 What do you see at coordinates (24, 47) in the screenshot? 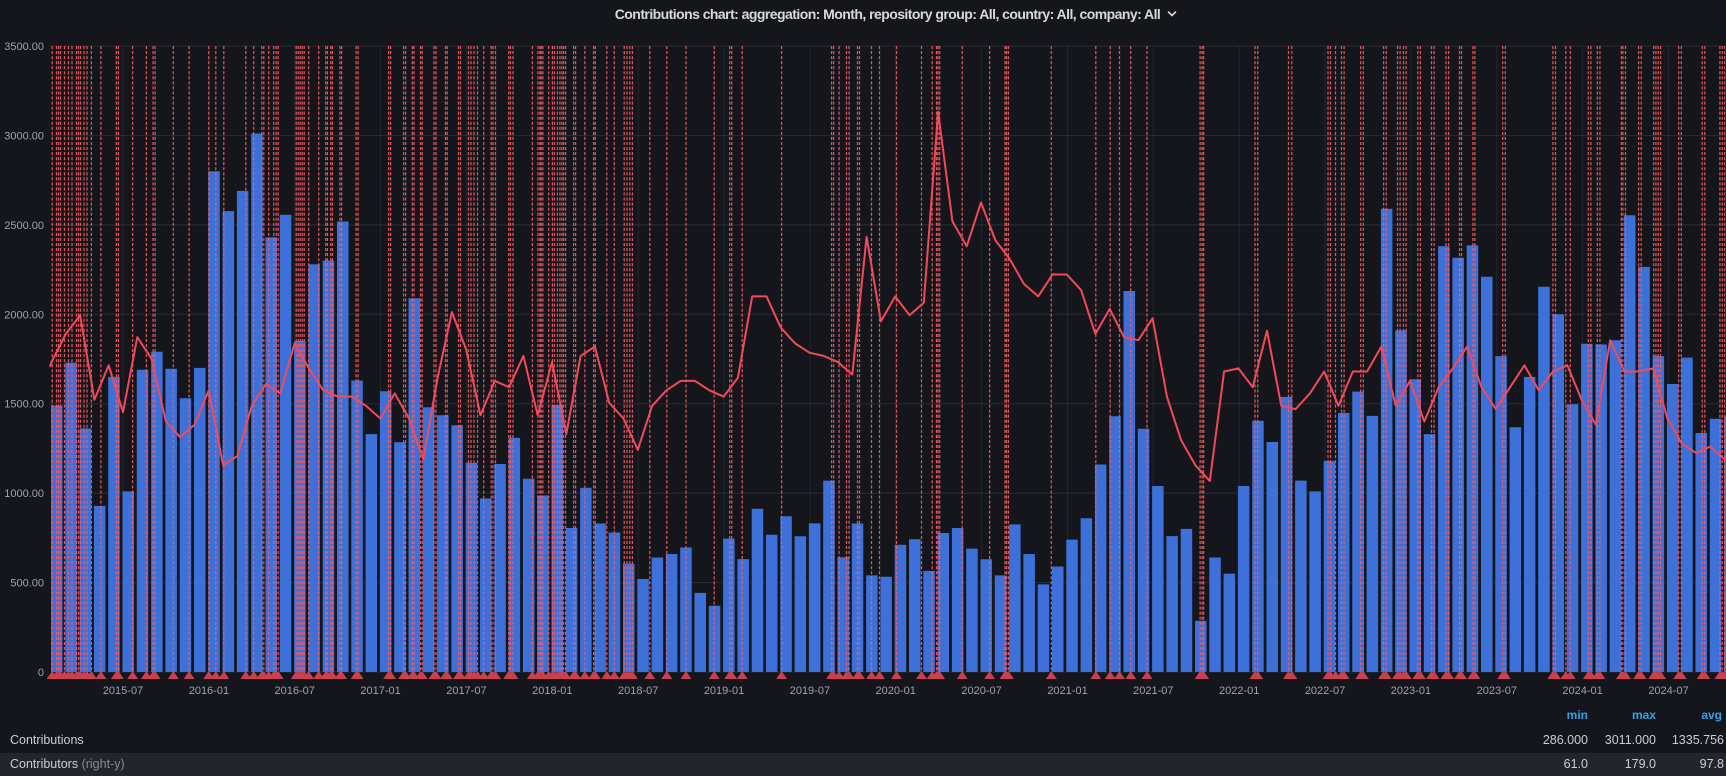
I see `svg-text: 3500.00` at bounding box center [24, 47].